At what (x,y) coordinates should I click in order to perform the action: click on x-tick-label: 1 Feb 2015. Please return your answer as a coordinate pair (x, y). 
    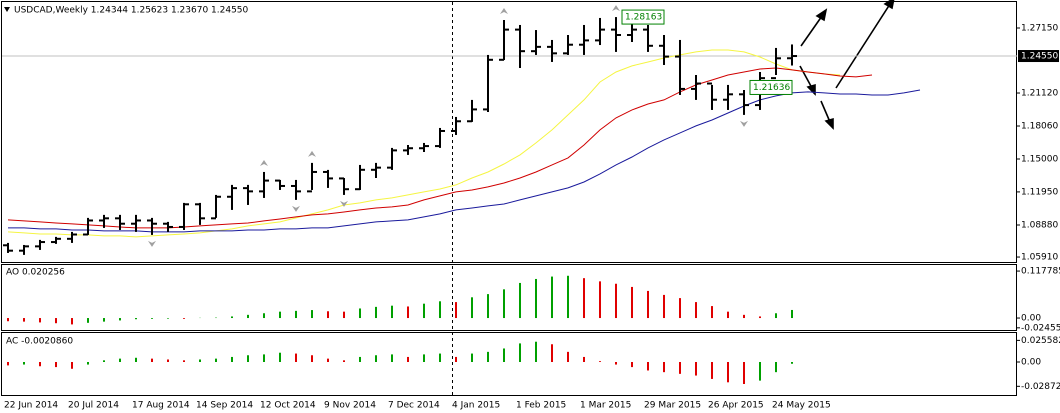
    Looking at the image, I should click on (541, 406).